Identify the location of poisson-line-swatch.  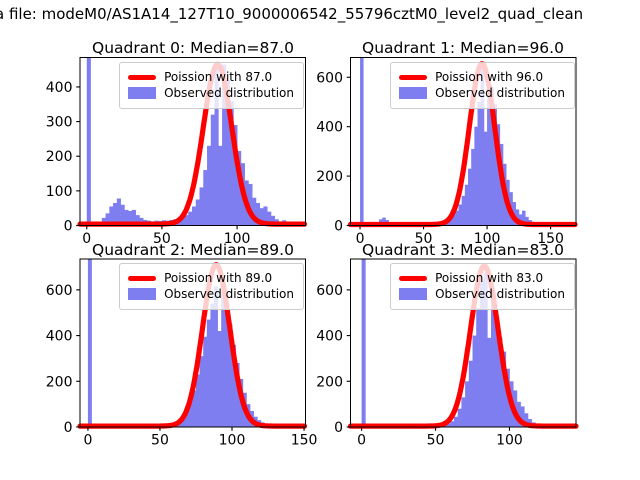
(413, 278).